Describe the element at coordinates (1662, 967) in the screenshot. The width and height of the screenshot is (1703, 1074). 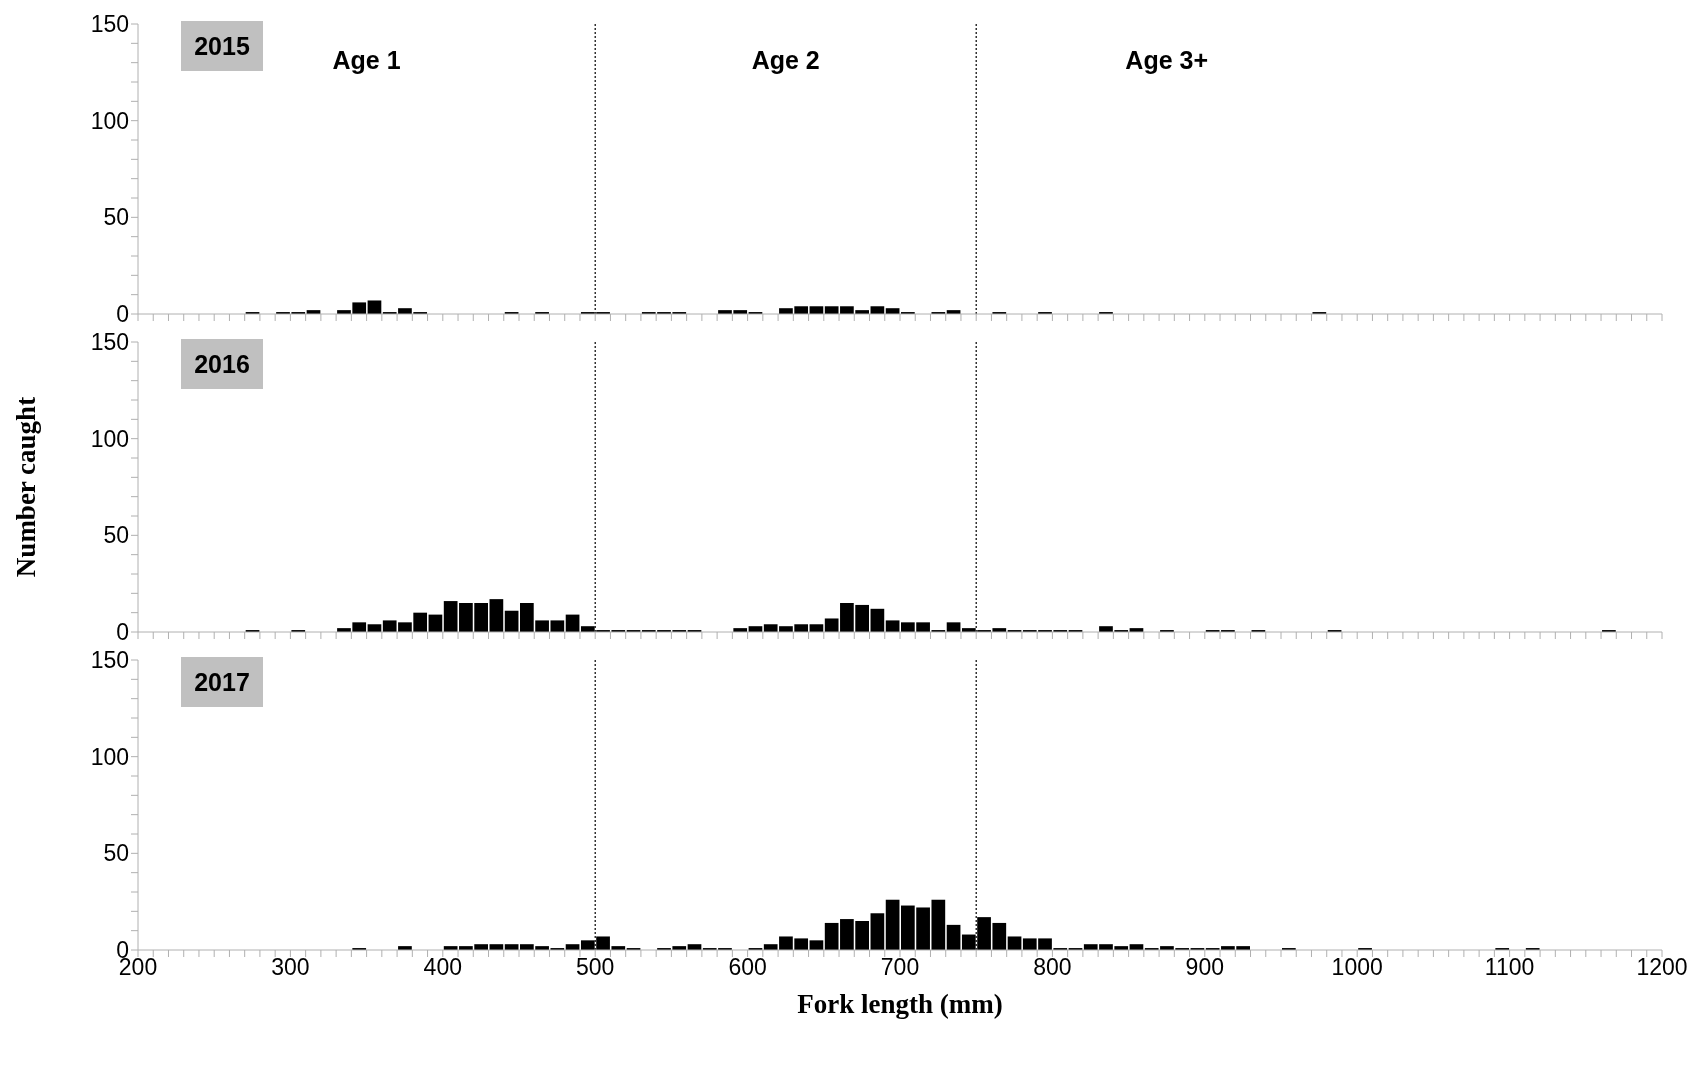
I see `x-tick-label: 1200` at that location.